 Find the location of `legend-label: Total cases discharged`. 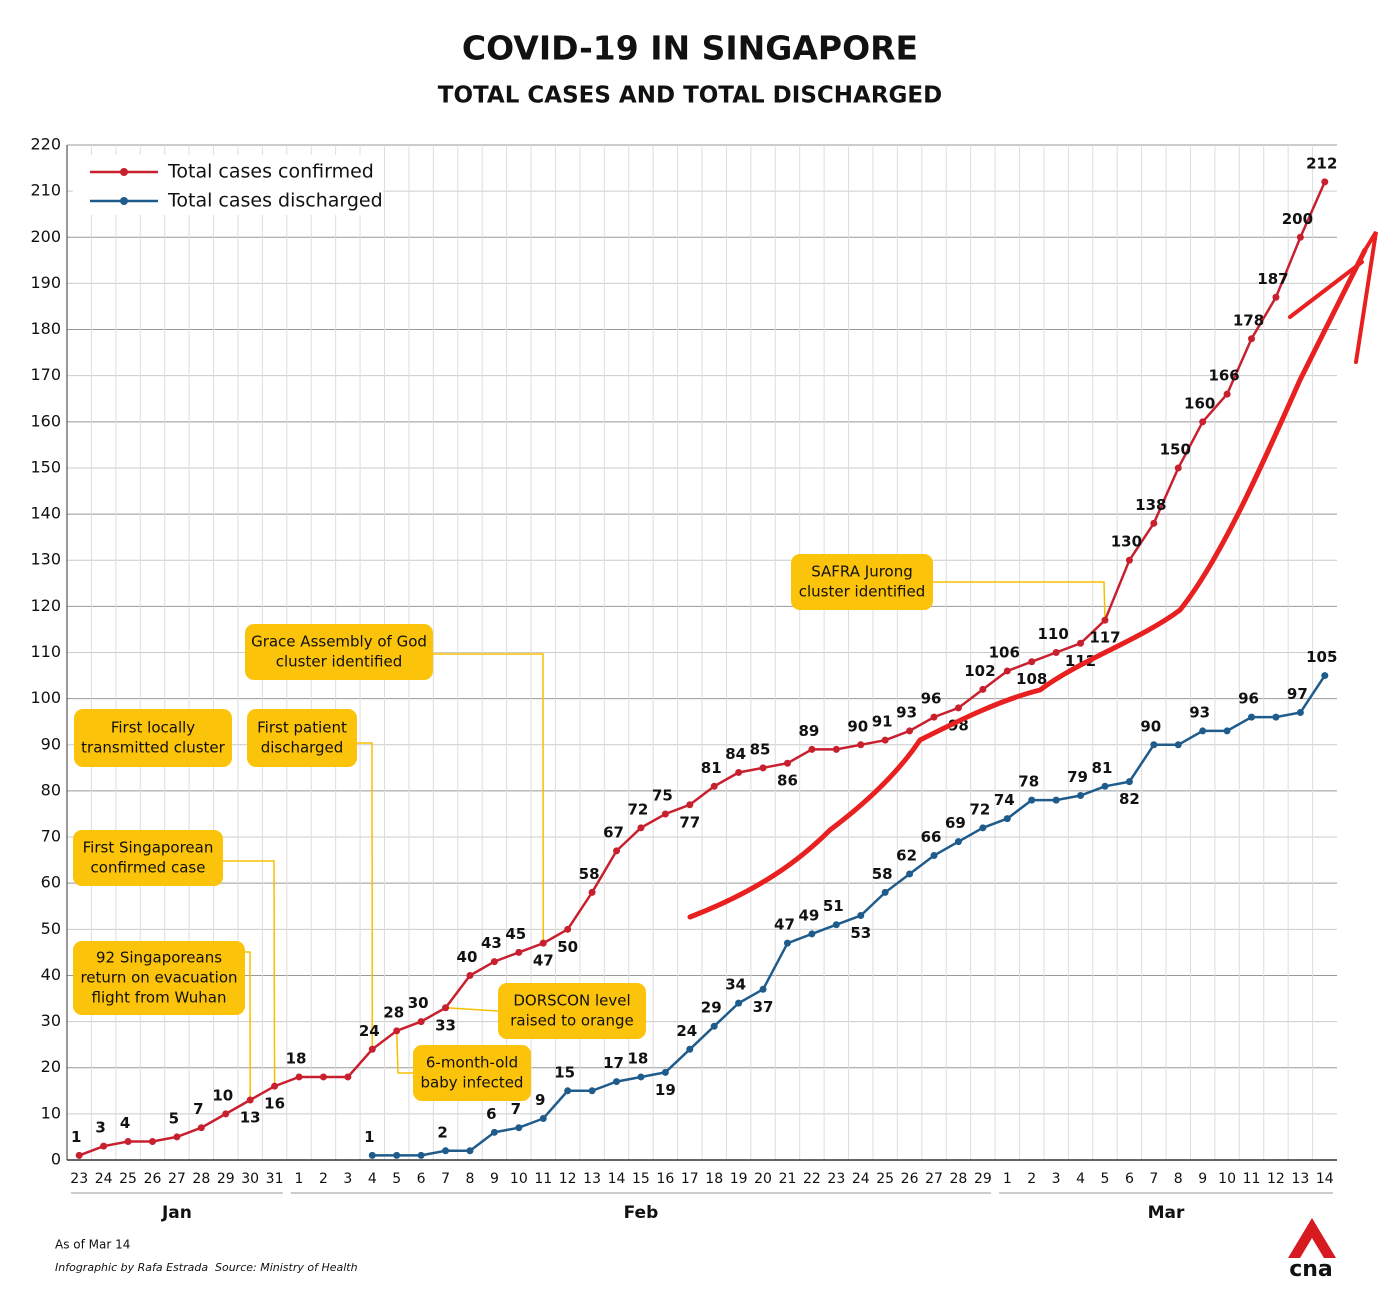

legend-label: Total cases discharged is located at coordinates (275, 201).